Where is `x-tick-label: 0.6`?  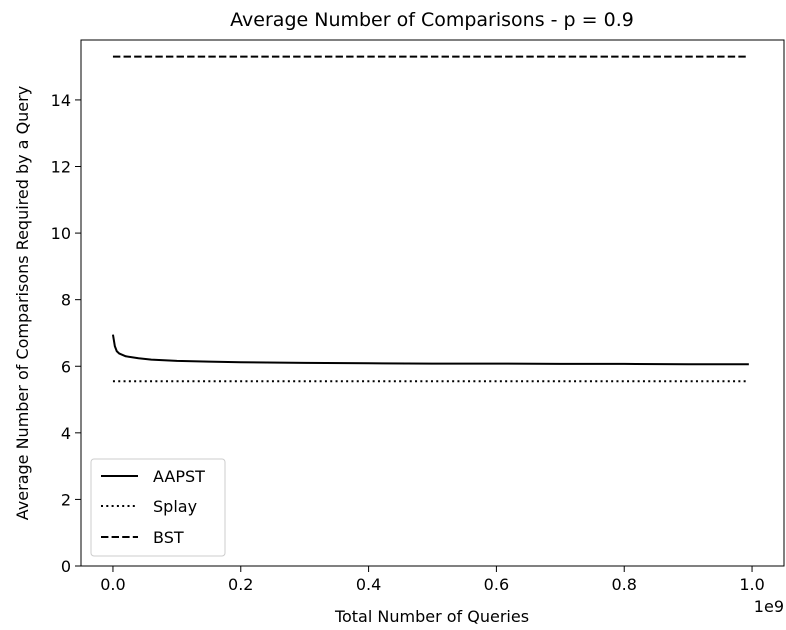
x-tick-label: 0.6 is located at coordinates (496, 584).